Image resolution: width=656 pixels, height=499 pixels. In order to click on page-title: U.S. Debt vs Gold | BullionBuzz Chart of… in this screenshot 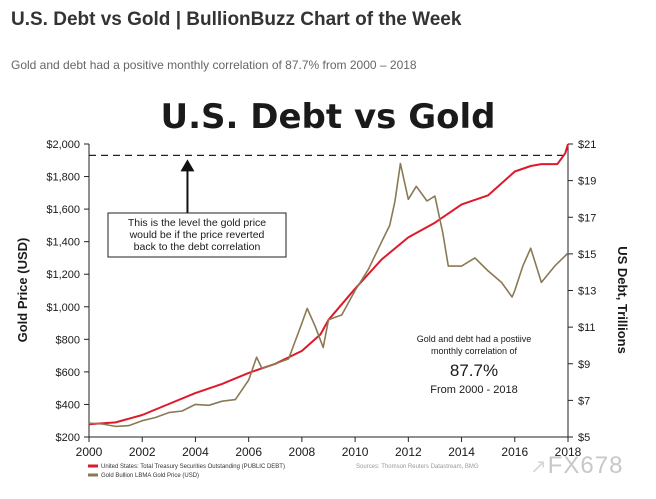, I will do `click(236, 19)`.